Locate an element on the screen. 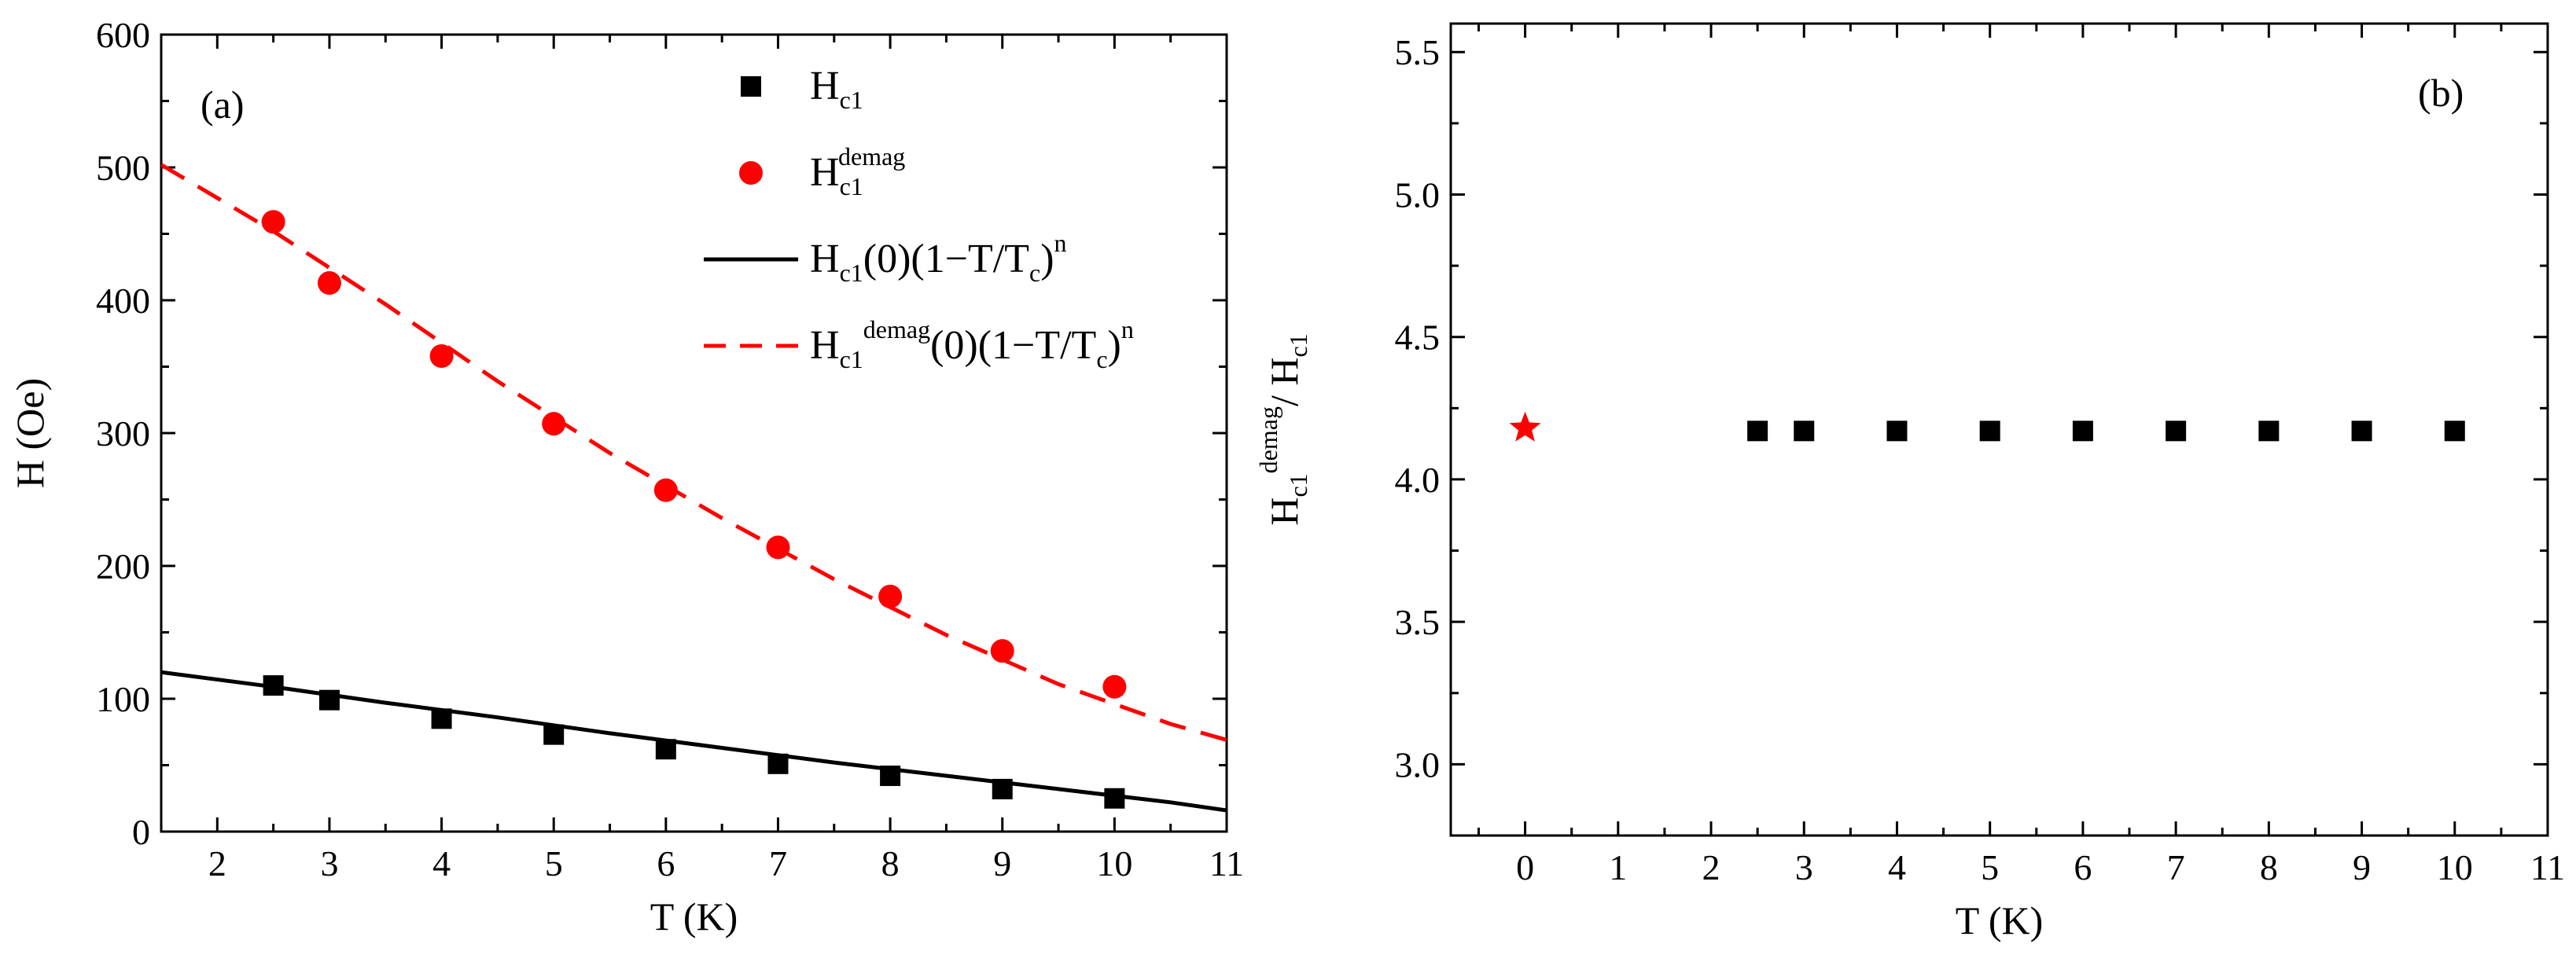  y-tick-label: 3.5 is located at coordinates (1418, 622).